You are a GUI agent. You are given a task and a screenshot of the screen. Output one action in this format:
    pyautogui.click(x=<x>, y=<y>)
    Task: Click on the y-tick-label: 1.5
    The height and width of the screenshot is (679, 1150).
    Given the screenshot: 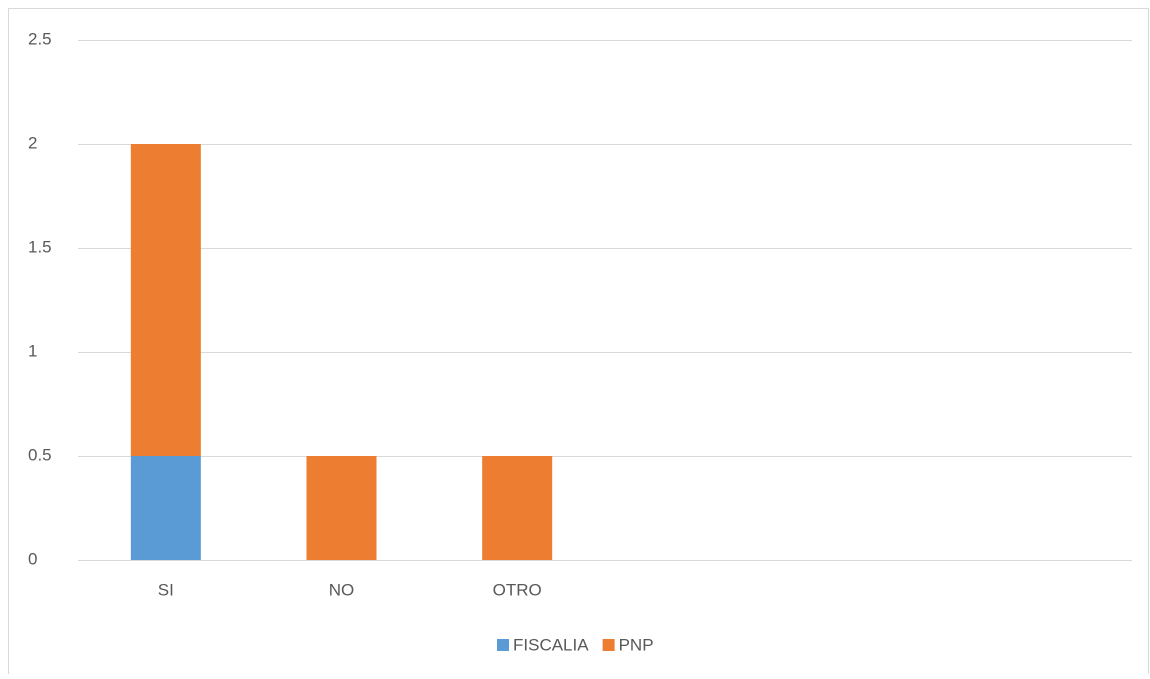 What is the action you would take?
    pyautogui.click(x=40, y=246)
    